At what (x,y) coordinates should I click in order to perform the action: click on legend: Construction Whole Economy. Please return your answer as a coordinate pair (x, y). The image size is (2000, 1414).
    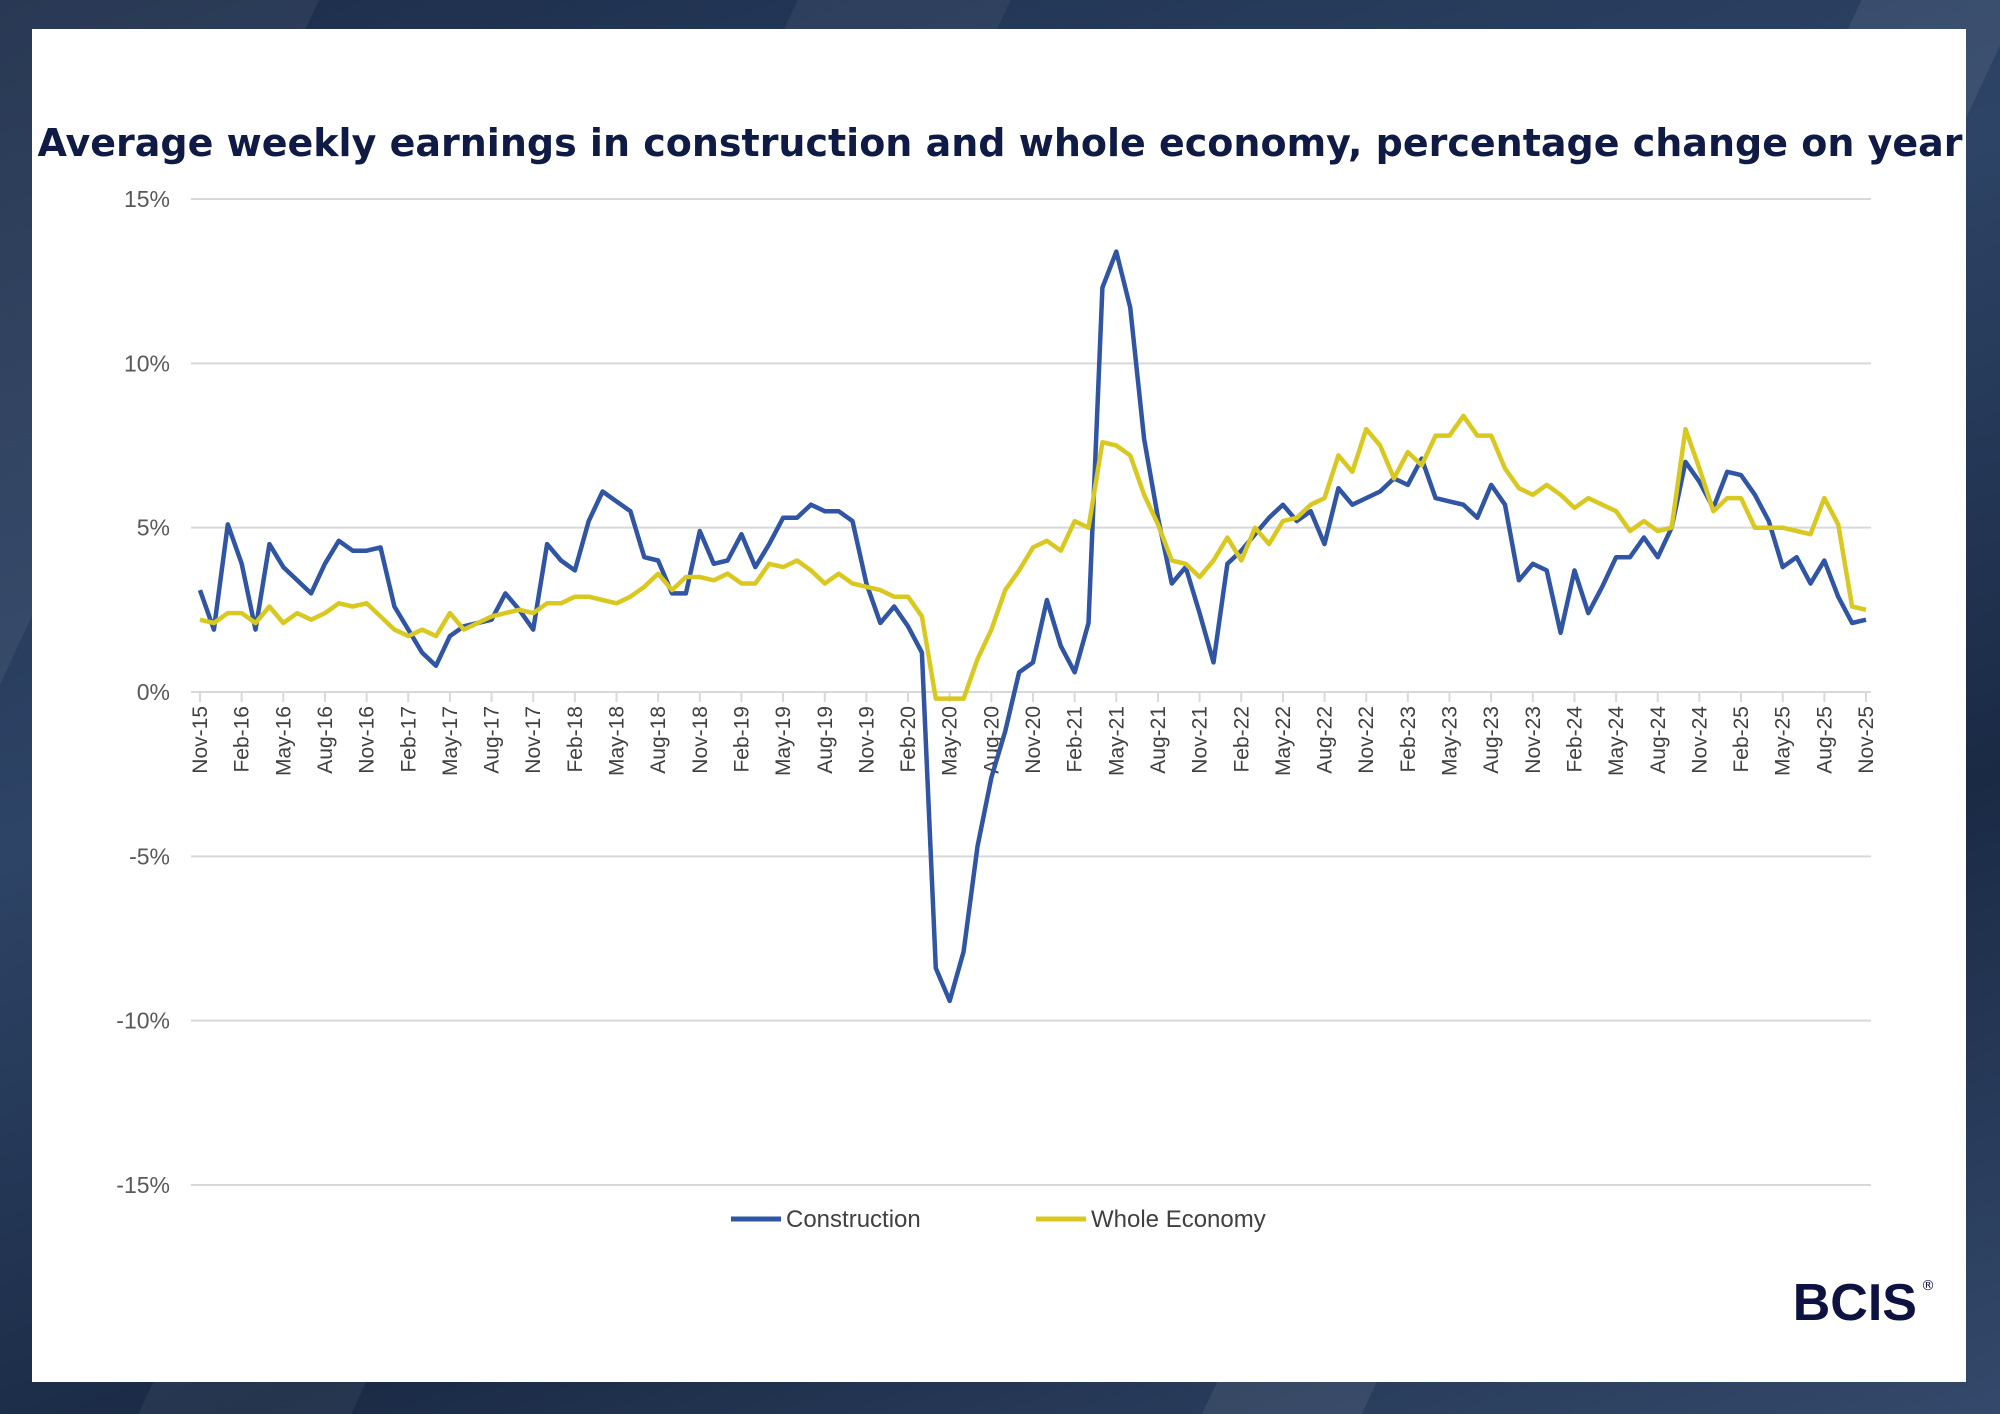
    Looking at the image, I should click on (998, 1219).